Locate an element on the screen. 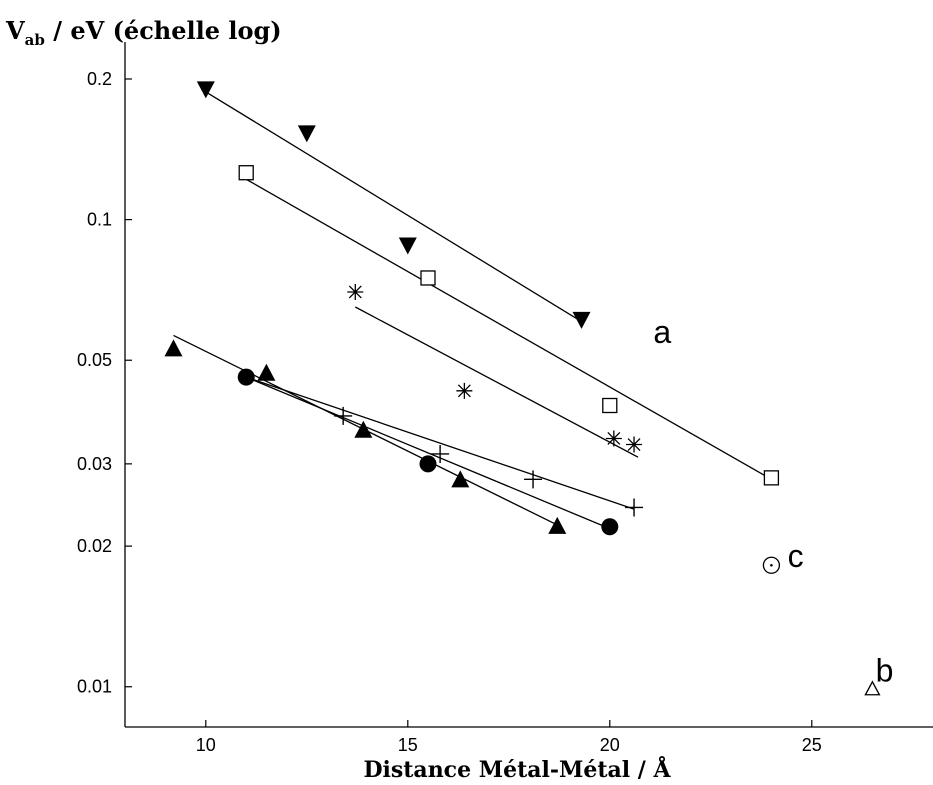 The height and width of the screenshot is (785, 933). x-axis-title: Distance Métal-Métal / Å is located at coordinates (517, 769).